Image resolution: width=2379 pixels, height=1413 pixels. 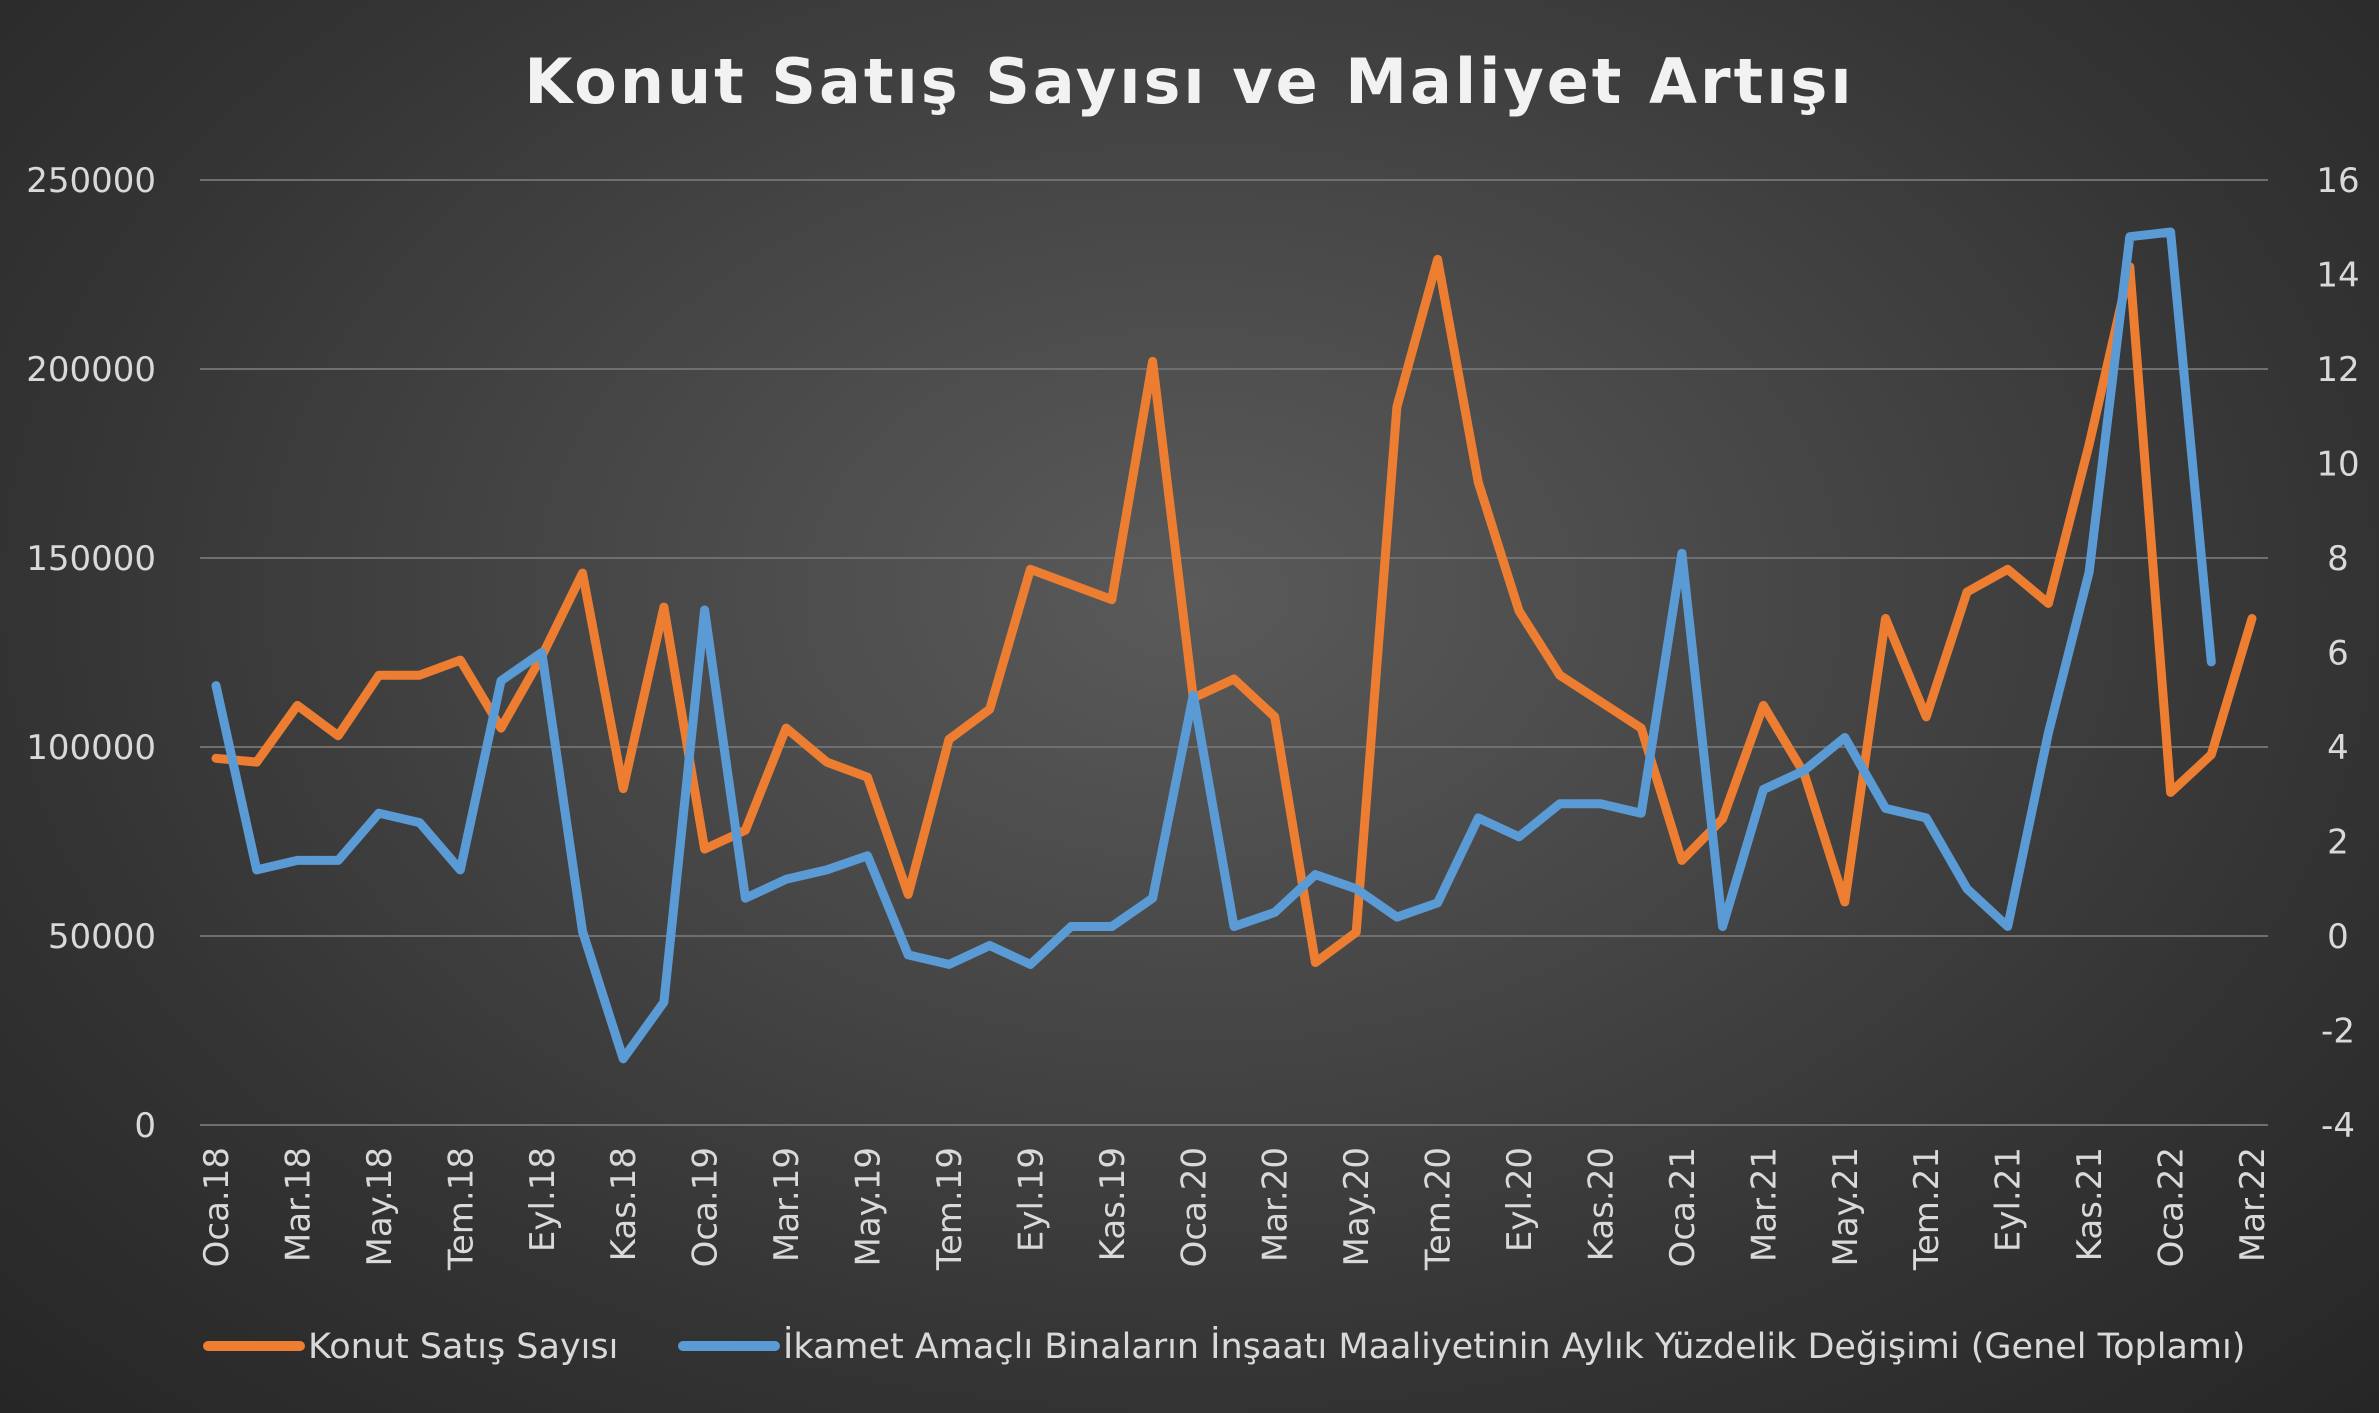 What do you see at coordinates (1927, 1209) in the screenshot?
I see `x-tick-label: Tem.21` at bounding box center [1927, 1209].